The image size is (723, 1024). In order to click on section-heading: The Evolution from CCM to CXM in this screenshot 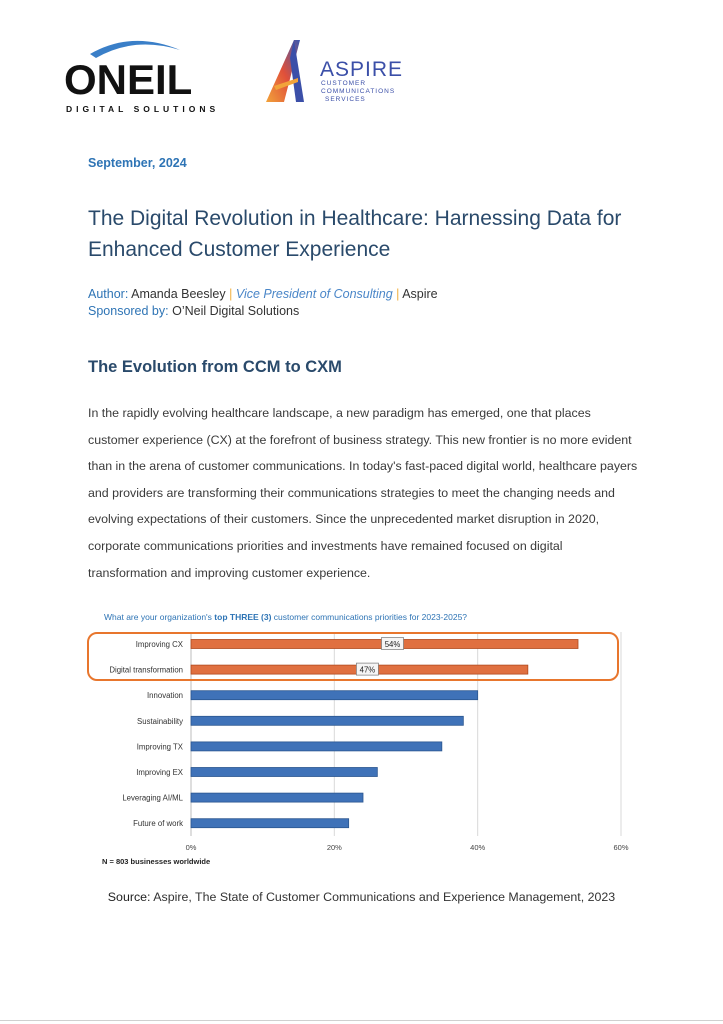, I will do `click(215, 367)`.